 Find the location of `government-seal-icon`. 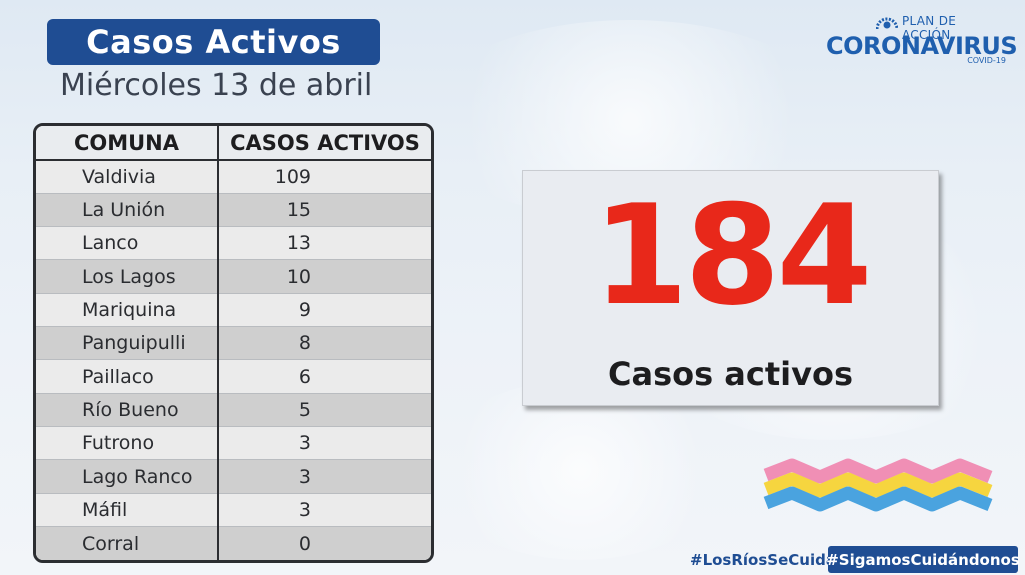

government-seal-icon is located at coordinates (887, 23).